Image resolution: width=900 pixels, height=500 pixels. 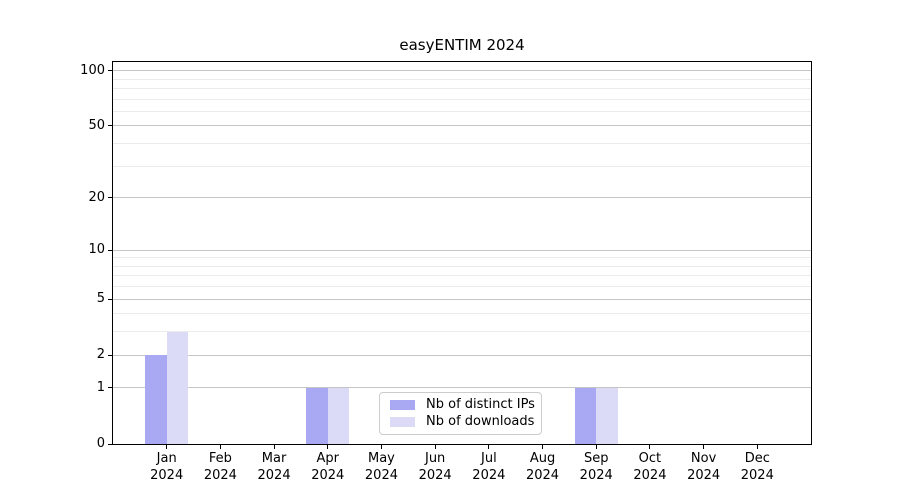 I want to click on x-tick-label-oct: Oct 2024, so click(x=650, y=467).